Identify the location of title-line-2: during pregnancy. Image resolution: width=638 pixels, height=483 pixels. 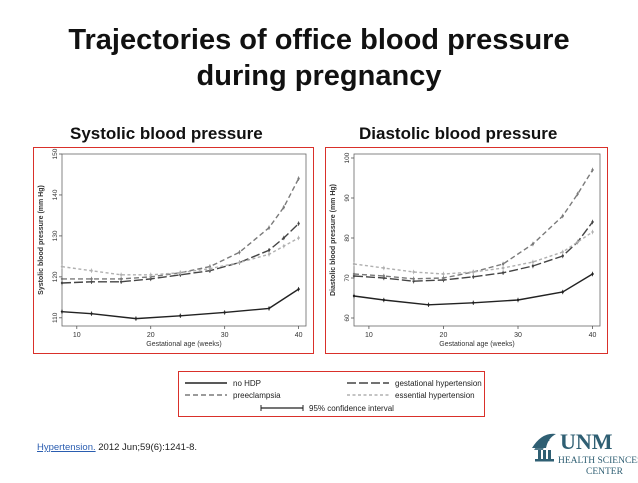
(319, 76).